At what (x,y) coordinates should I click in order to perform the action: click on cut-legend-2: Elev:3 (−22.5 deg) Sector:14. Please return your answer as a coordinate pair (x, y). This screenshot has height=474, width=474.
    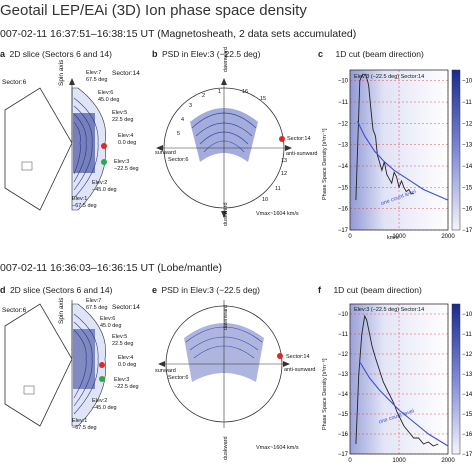
    Looking at the image, I should click on (389, 310).